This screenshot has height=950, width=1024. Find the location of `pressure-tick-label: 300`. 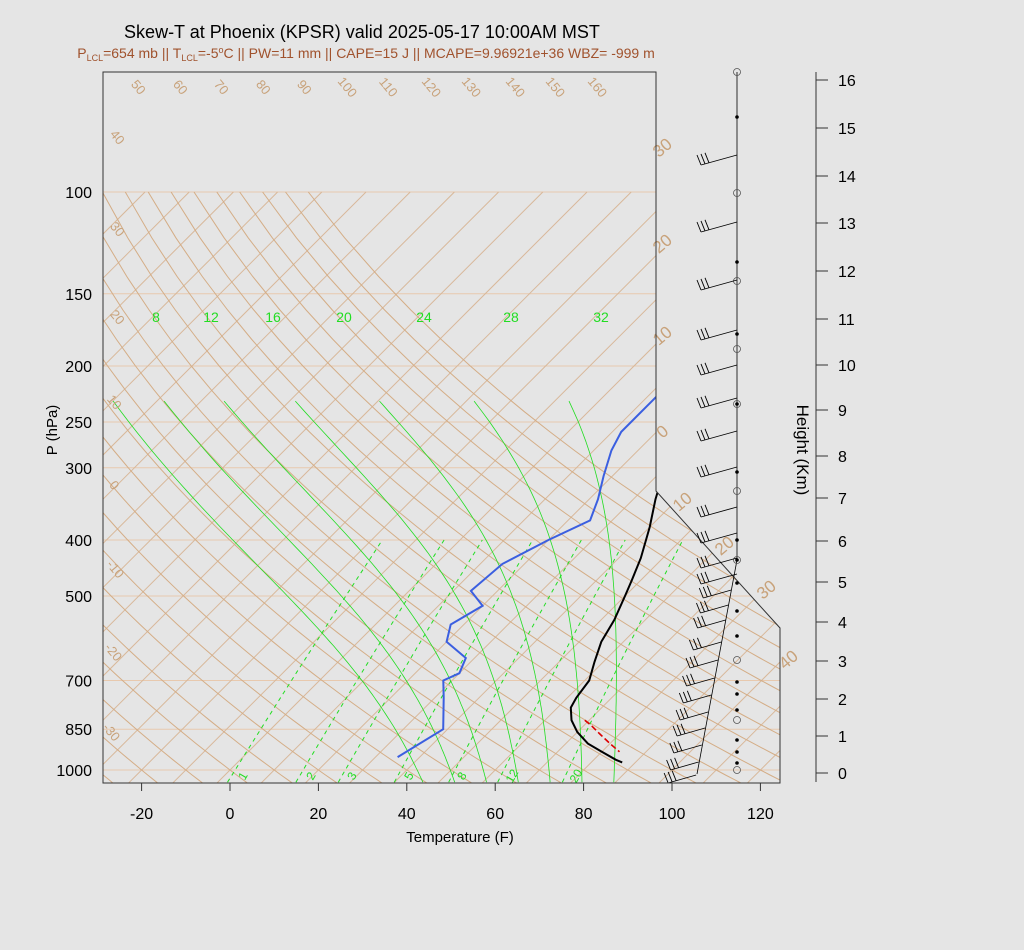

pressure-tick-label: 300 is located at coordinates (78, 469).